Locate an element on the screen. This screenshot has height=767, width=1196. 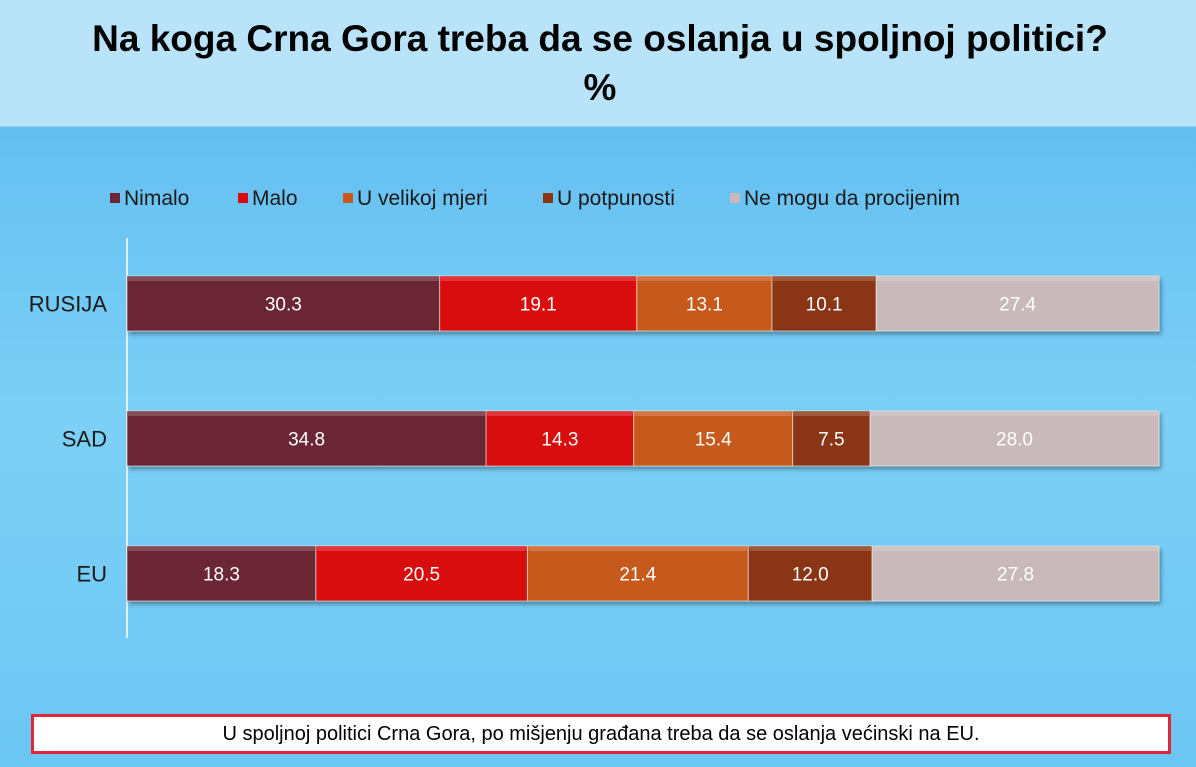
legend-label-u-velikoj-mjeri: U velikoj mjeri is located at coordinates (422, 198).